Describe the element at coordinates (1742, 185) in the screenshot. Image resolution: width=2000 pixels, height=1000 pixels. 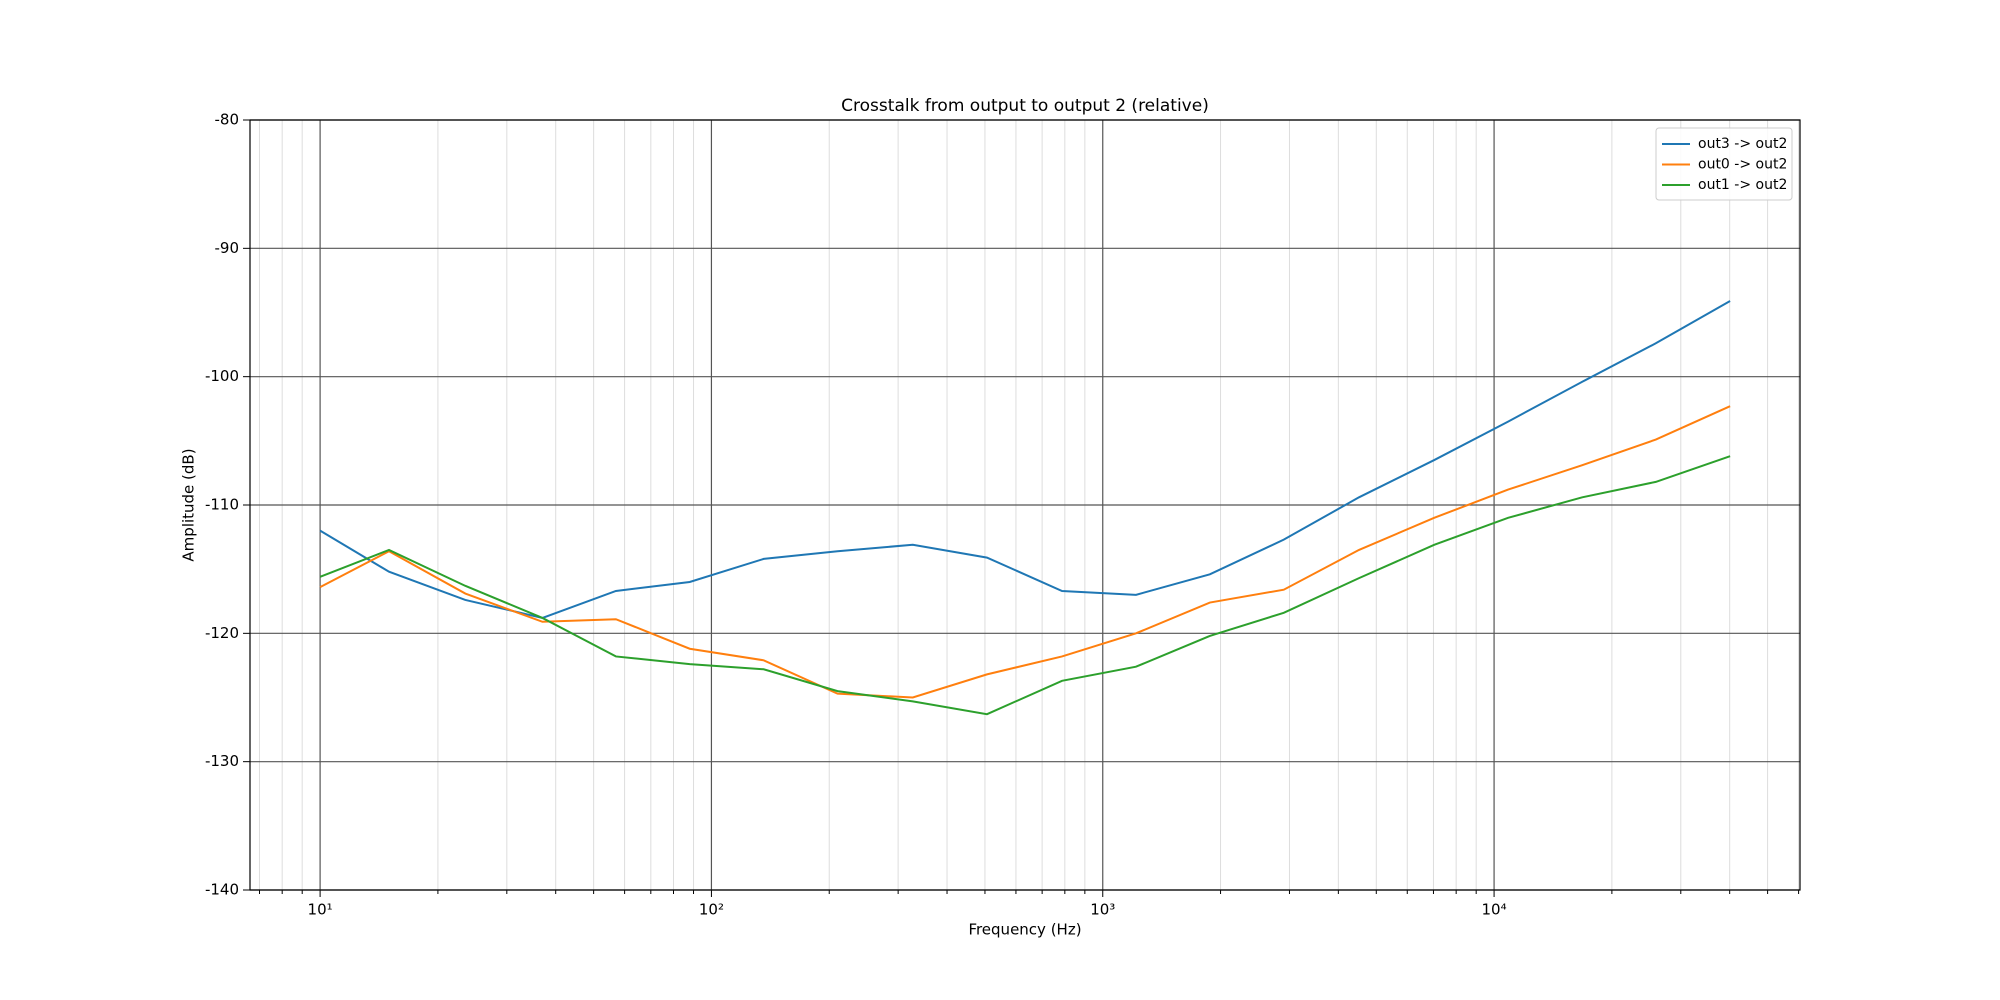
I see `legend-label: out1 -> out2` at that location.